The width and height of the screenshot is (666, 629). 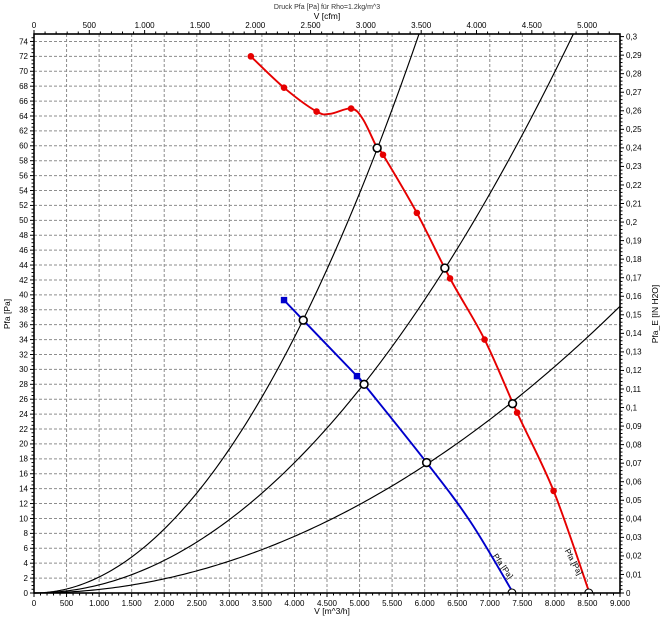 What do you see at coordinates (145, 25) in the screenshot?
I see `tick-label-top: 1.000` at bounding box center [145, 25].